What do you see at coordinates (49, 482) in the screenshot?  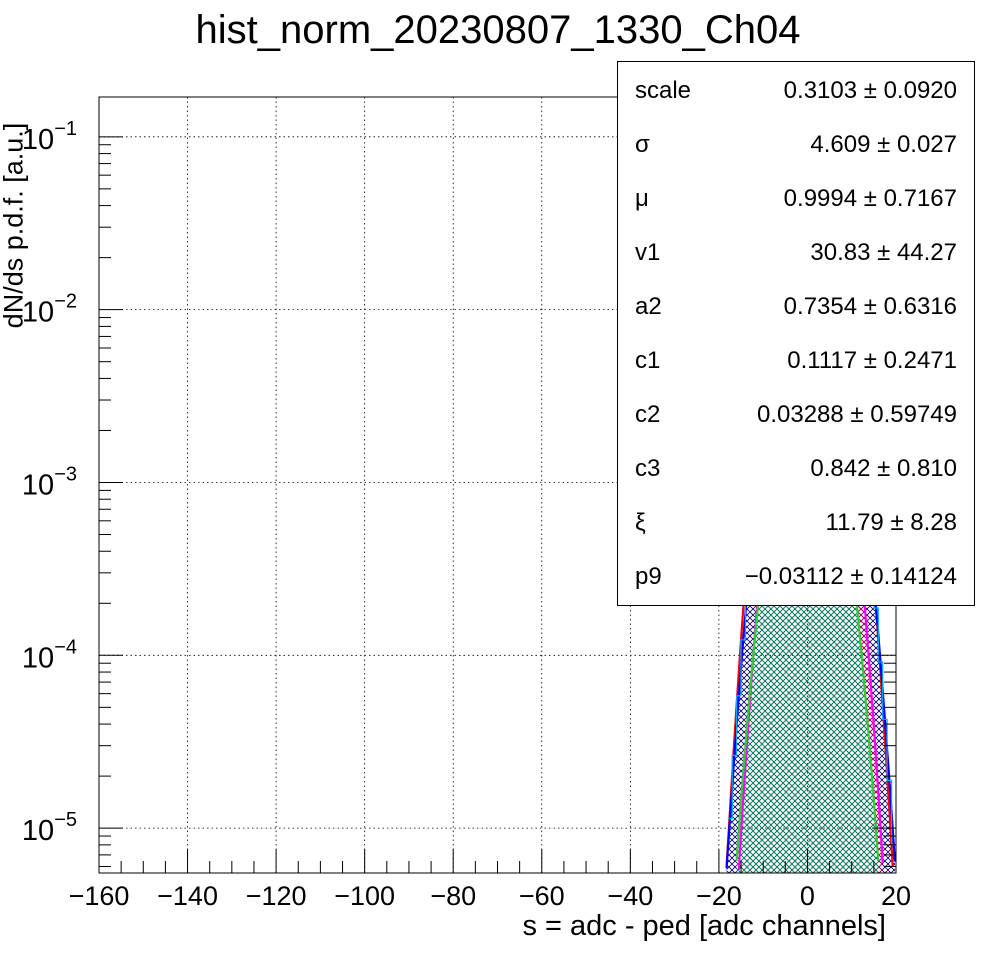 I see `y-tick-label: 10⁻³` at bounding box center [49, 482].